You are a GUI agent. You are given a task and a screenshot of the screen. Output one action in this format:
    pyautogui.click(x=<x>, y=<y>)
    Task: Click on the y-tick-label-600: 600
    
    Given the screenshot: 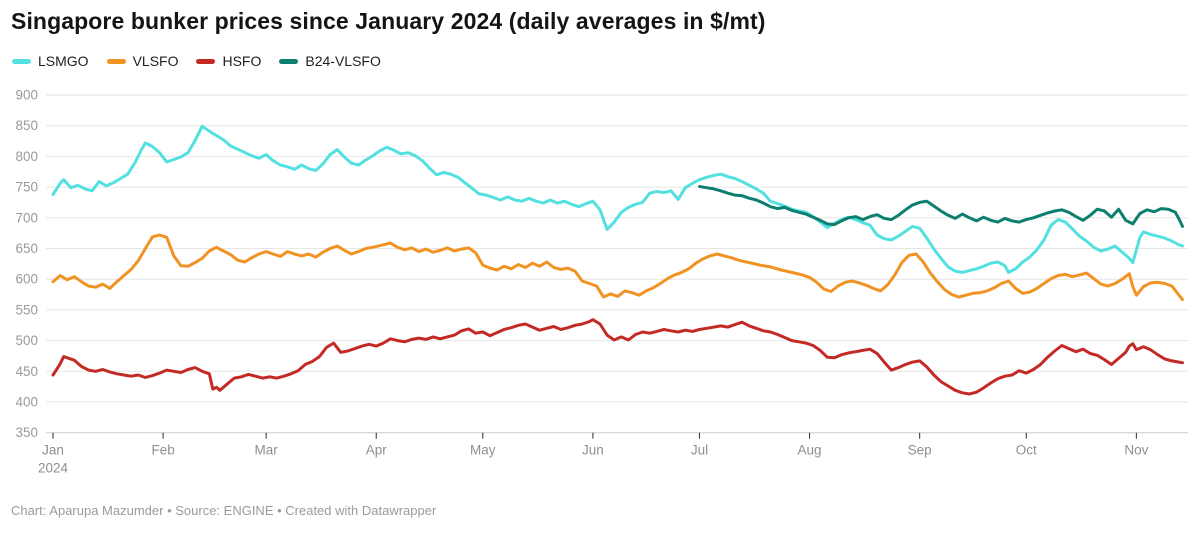 What is the action you would take?
    pyautogui.click(x=26, y=279)
    